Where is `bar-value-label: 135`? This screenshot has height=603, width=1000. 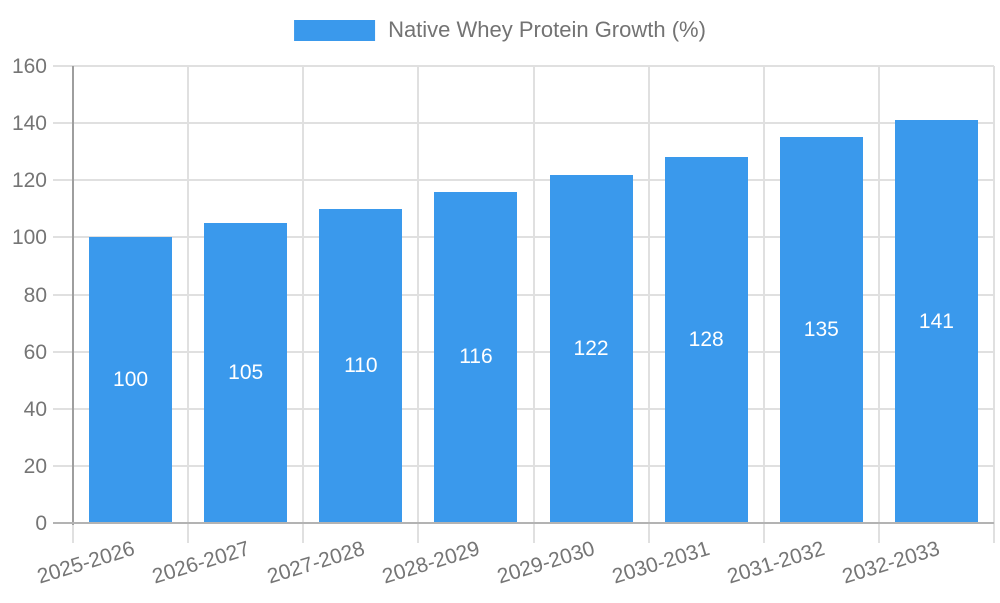 bar-value-label: 135 is located at coordinates (821, 330).